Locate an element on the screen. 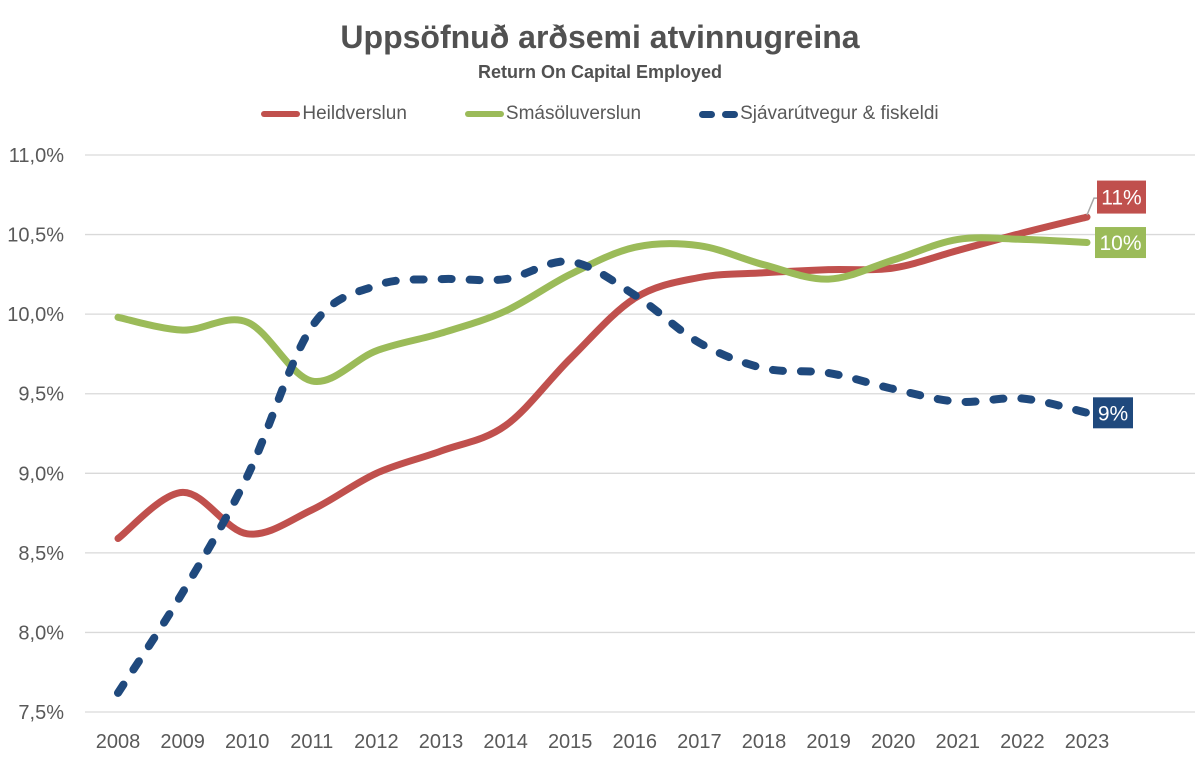 The height and width of the screenshot is (761, 1200). x-axis-year-label: 2011 is located at coordinates (311, 742).